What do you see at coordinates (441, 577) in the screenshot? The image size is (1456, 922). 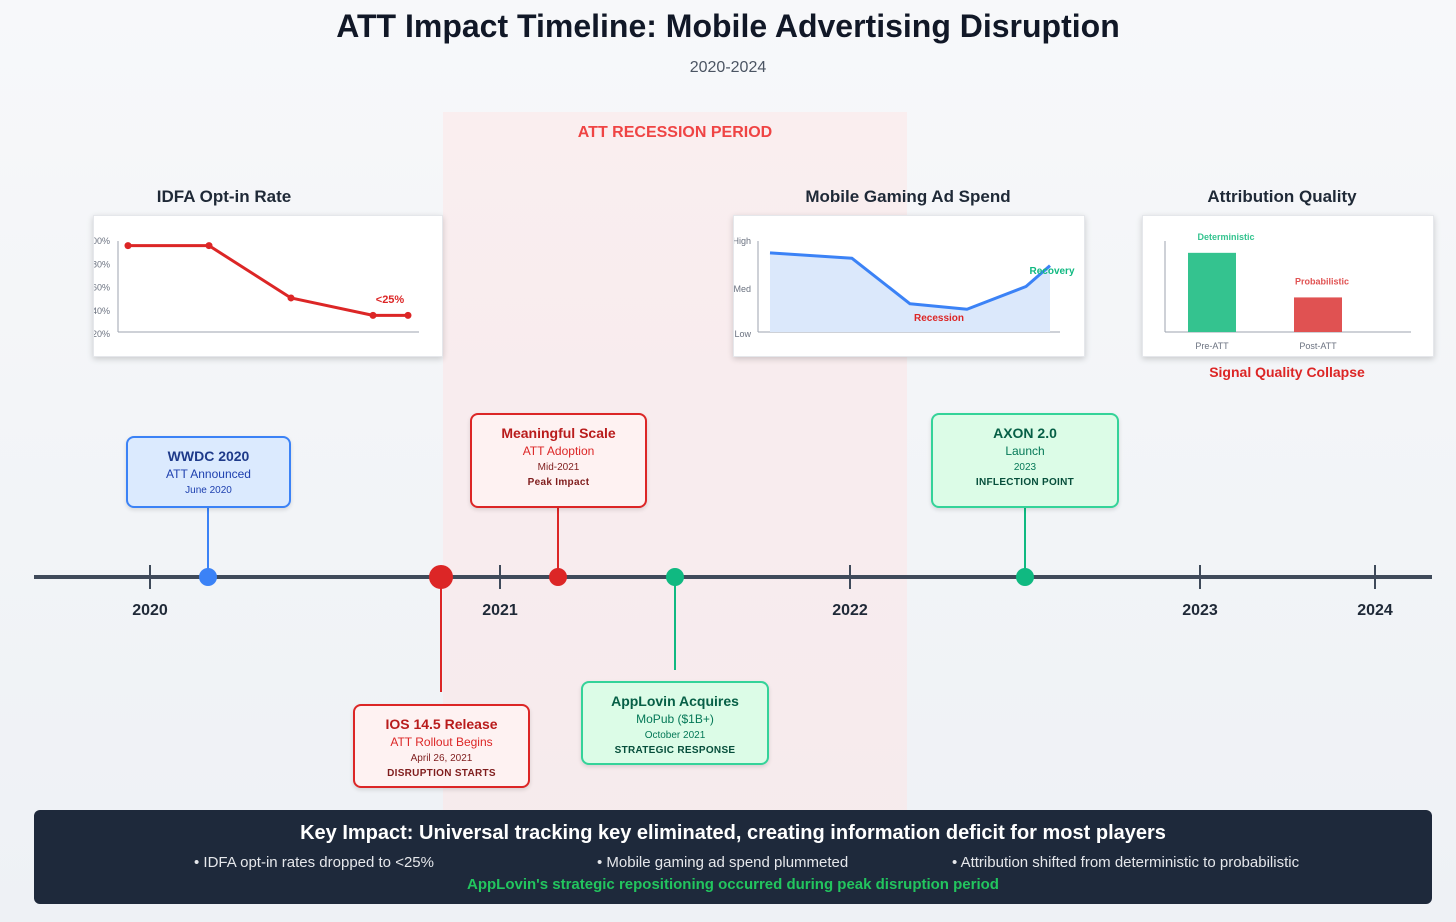 I see `ios-marker` at bounding box center [441, 577].